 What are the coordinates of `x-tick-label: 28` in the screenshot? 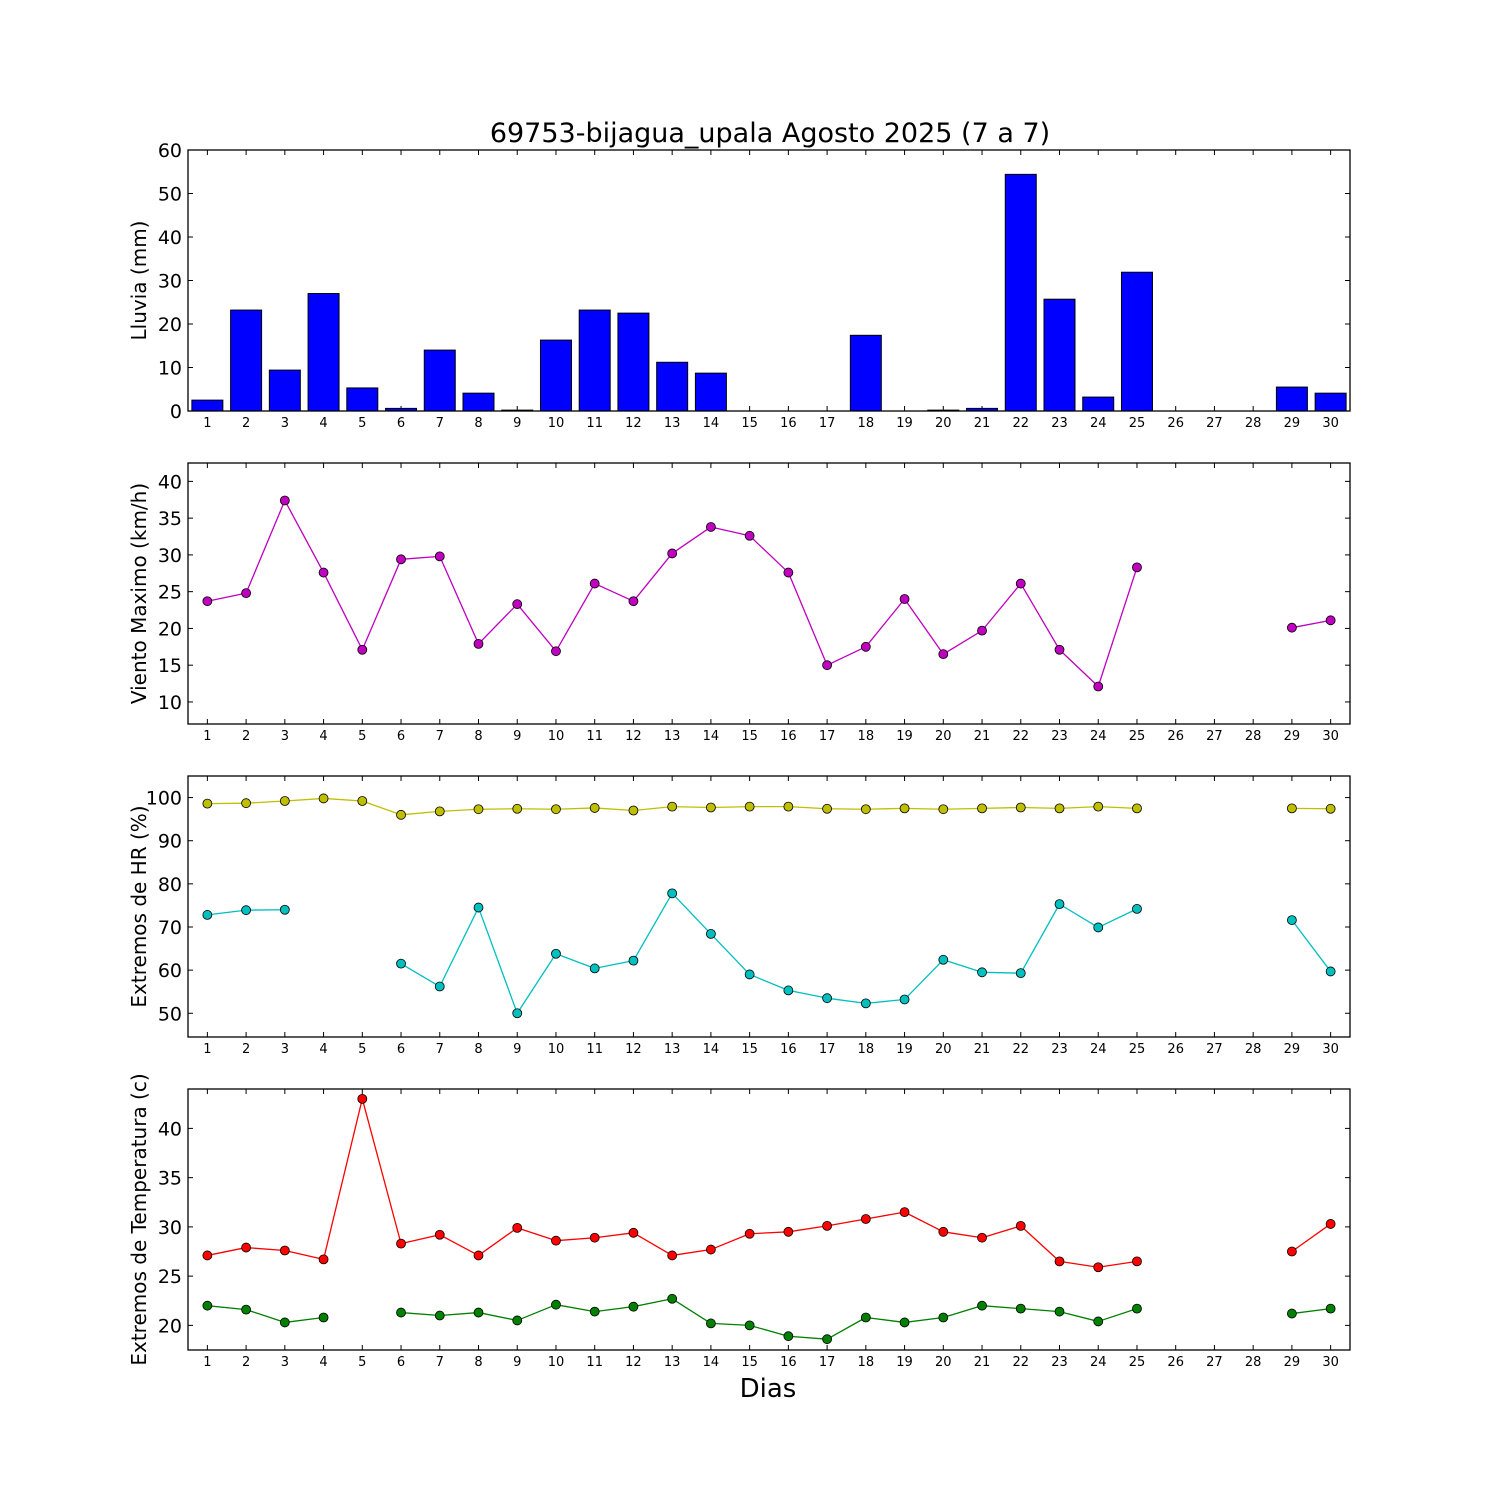 It's located at (1253, 423).